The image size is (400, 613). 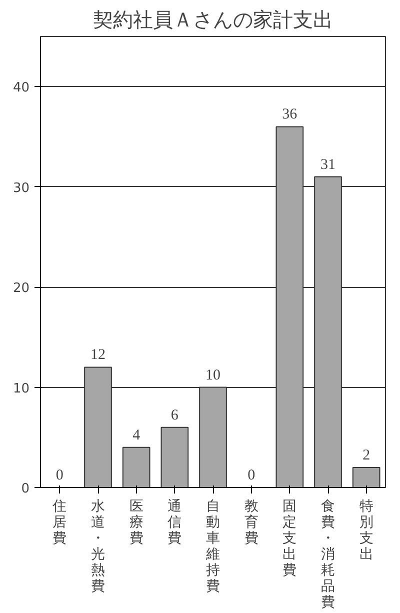 What do you see at coordinates (21, 288) in the screenshot?
I see `y-tick-label: 20` at bounding box center [21, 288].